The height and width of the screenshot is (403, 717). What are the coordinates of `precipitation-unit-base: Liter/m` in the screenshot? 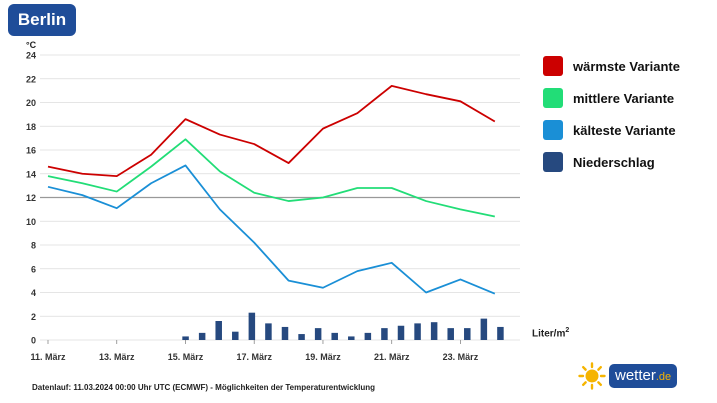 It's located at (549, 334).